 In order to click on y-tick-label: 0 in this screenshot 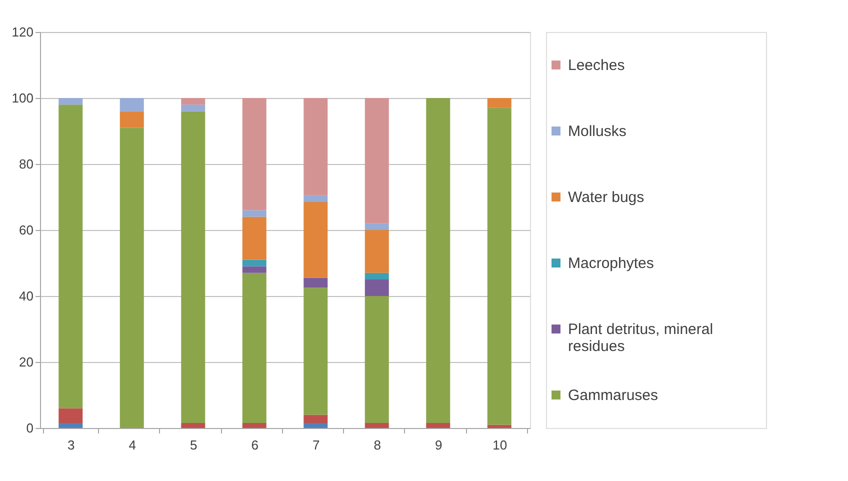, I will do `click(30, 428)`.